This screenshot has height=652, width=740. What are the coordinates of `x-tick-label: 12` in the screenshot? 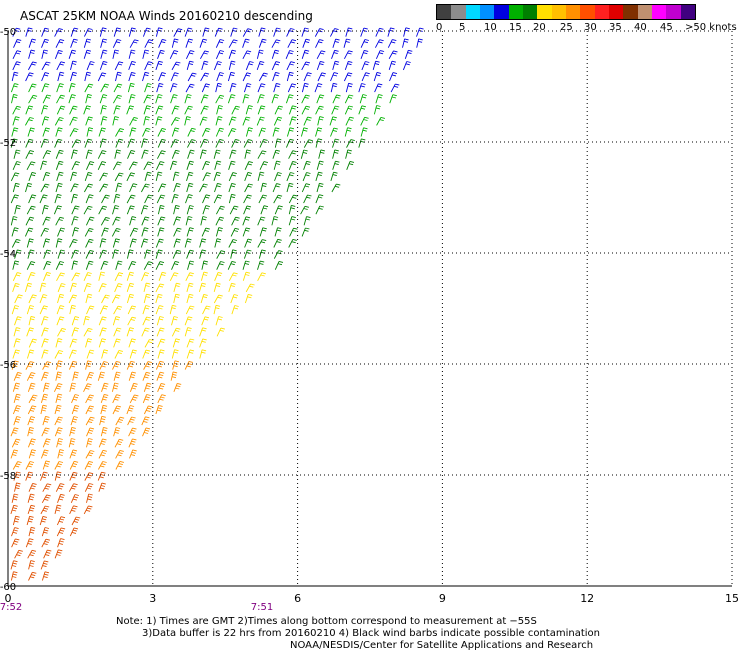 It's located at (587, 598).